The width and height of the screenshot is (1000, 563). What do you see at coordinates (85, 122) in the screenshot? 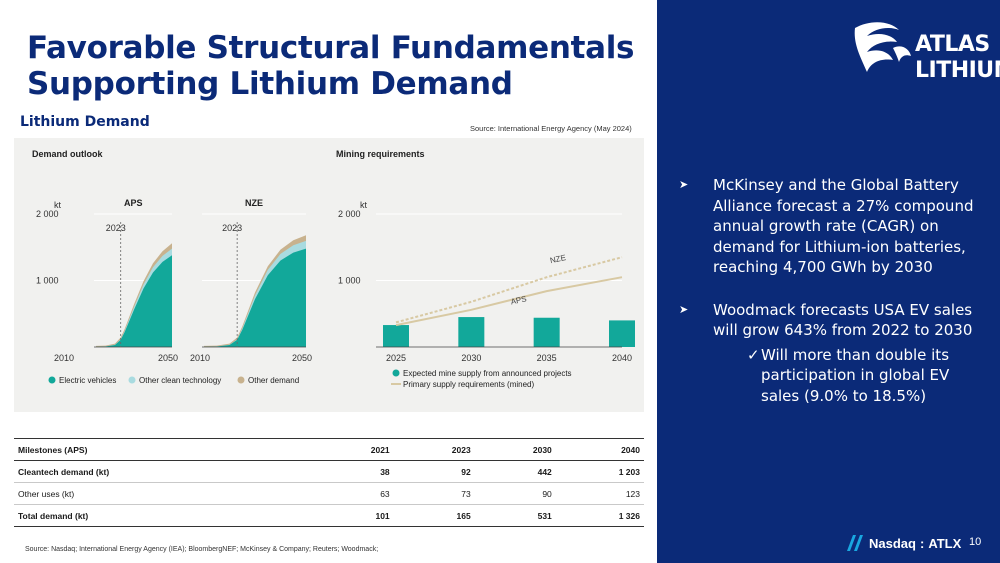
I see `section-label: Lithium Demand` at bounding box center [85, 122].